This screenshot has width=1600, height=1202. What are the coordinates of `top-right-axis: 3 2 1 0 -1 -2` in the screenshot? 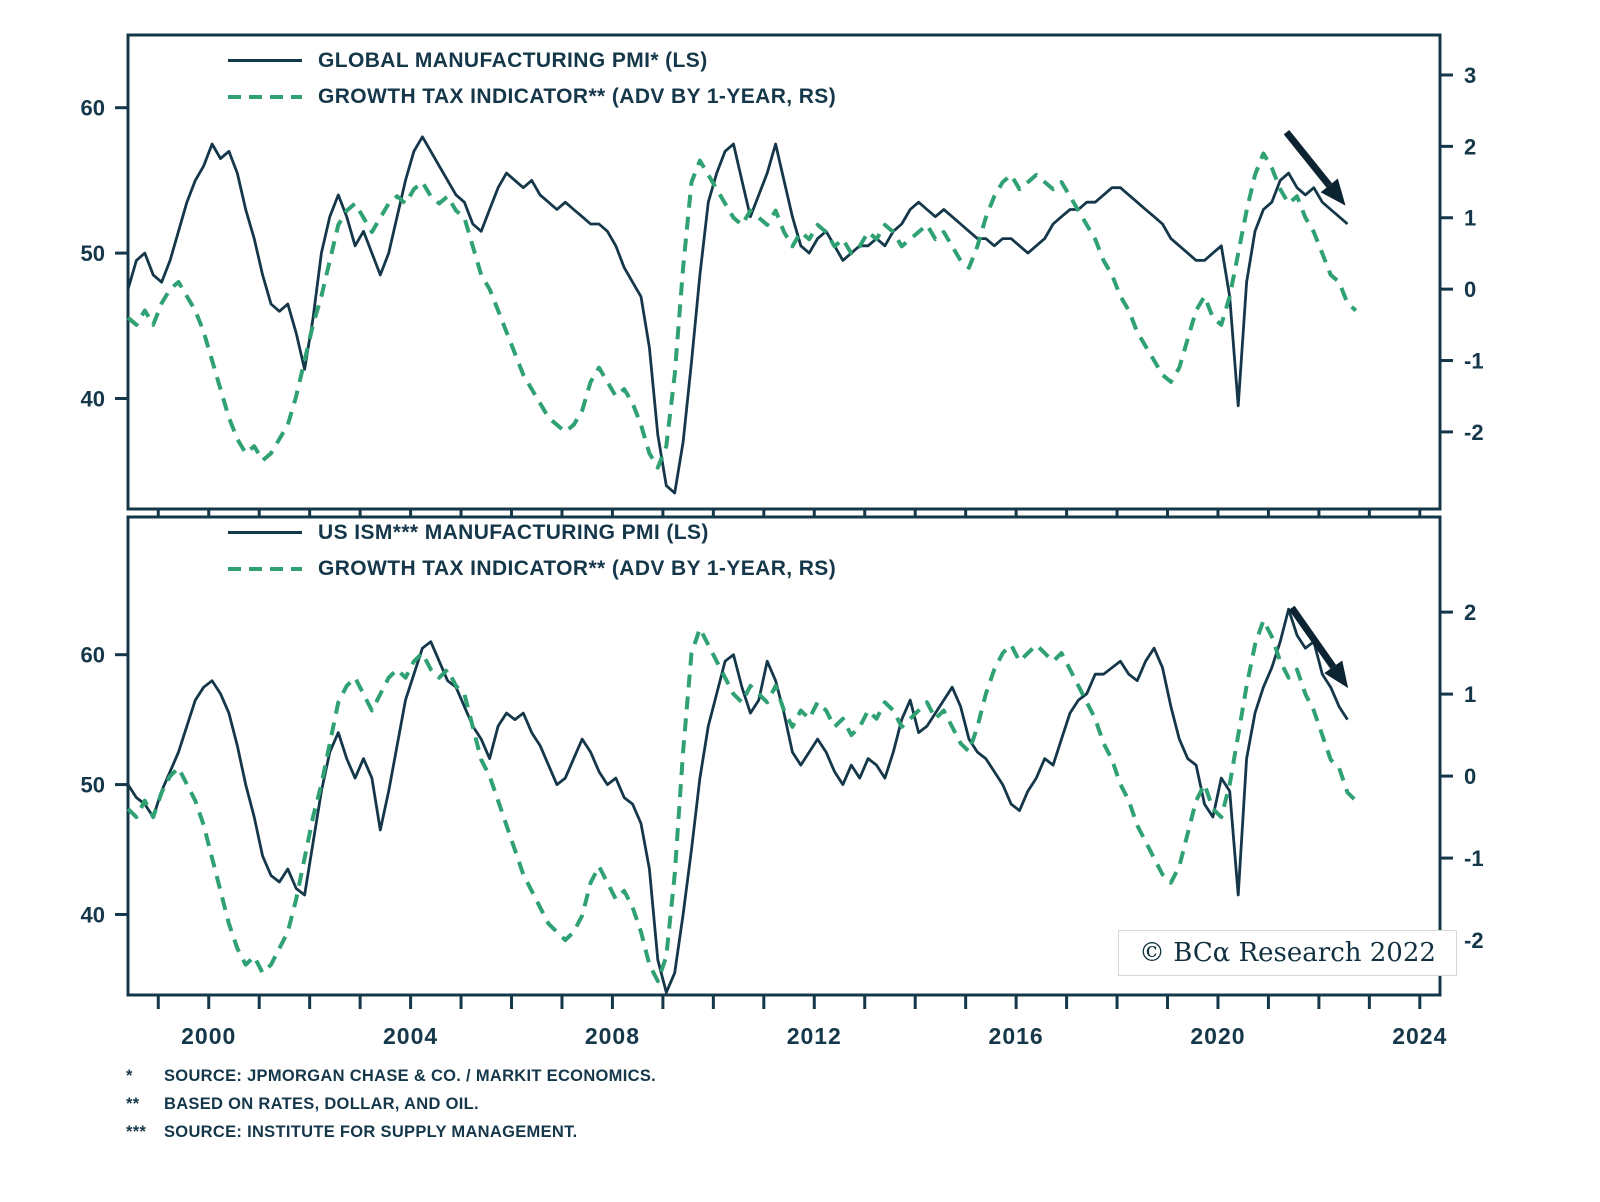 It's located at (1462, 254).